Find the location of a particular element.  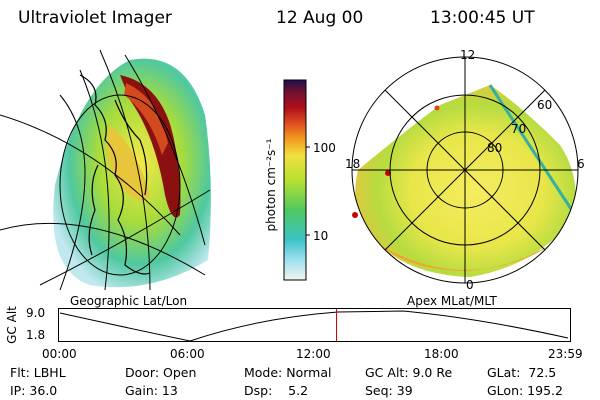

right-panel-label: Apex MLat/MLT is located at coordinates (452, 301).